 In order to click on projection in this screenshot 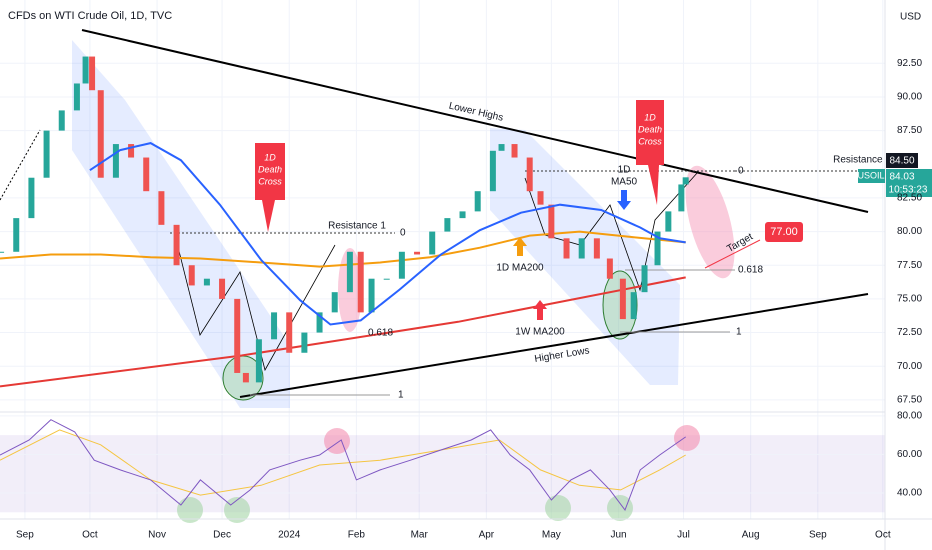, I will do `click(710, 222)`.